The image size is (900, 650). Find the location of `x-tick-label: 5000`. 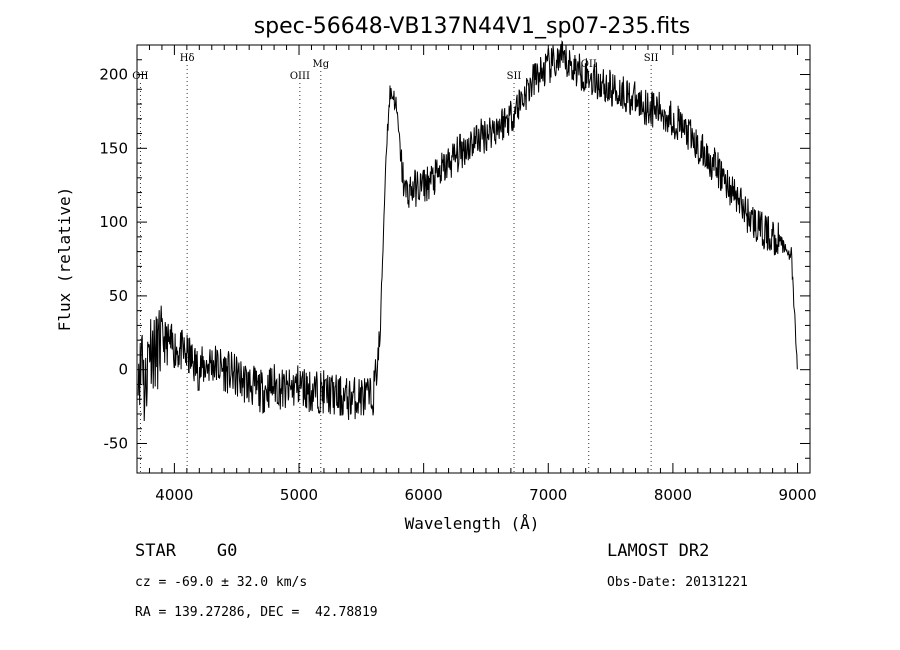

x-tick-label: 5000 is located at coordinates (299, 495).